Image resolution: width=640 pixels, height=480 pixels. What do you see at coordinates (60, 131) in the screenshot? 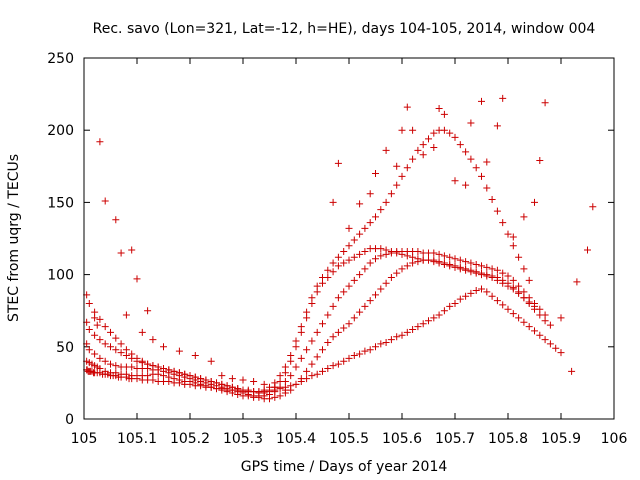
I see `y-tick-label: 200` at bounding box center [60, 131].